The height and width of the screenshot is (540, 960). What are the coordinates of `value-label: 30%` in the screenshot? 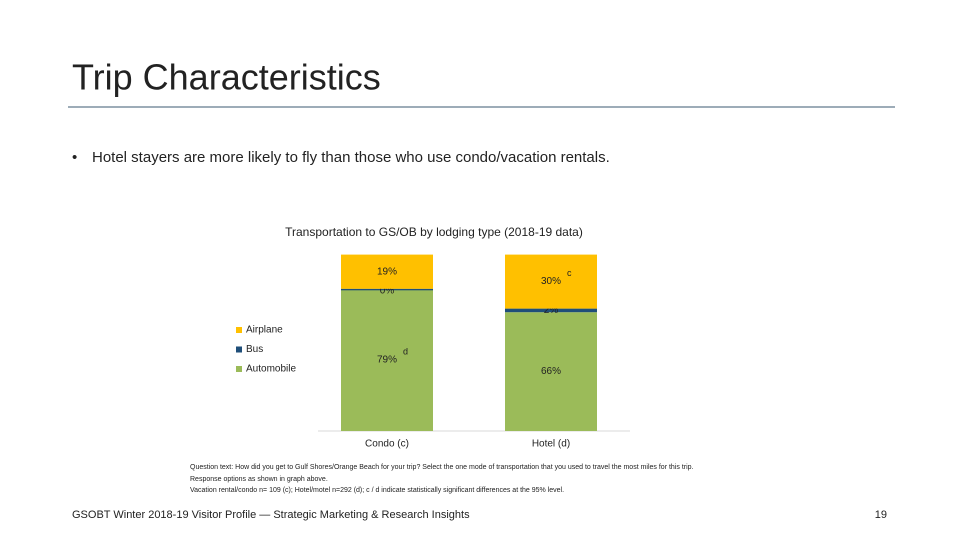 It's located at (551, 281).